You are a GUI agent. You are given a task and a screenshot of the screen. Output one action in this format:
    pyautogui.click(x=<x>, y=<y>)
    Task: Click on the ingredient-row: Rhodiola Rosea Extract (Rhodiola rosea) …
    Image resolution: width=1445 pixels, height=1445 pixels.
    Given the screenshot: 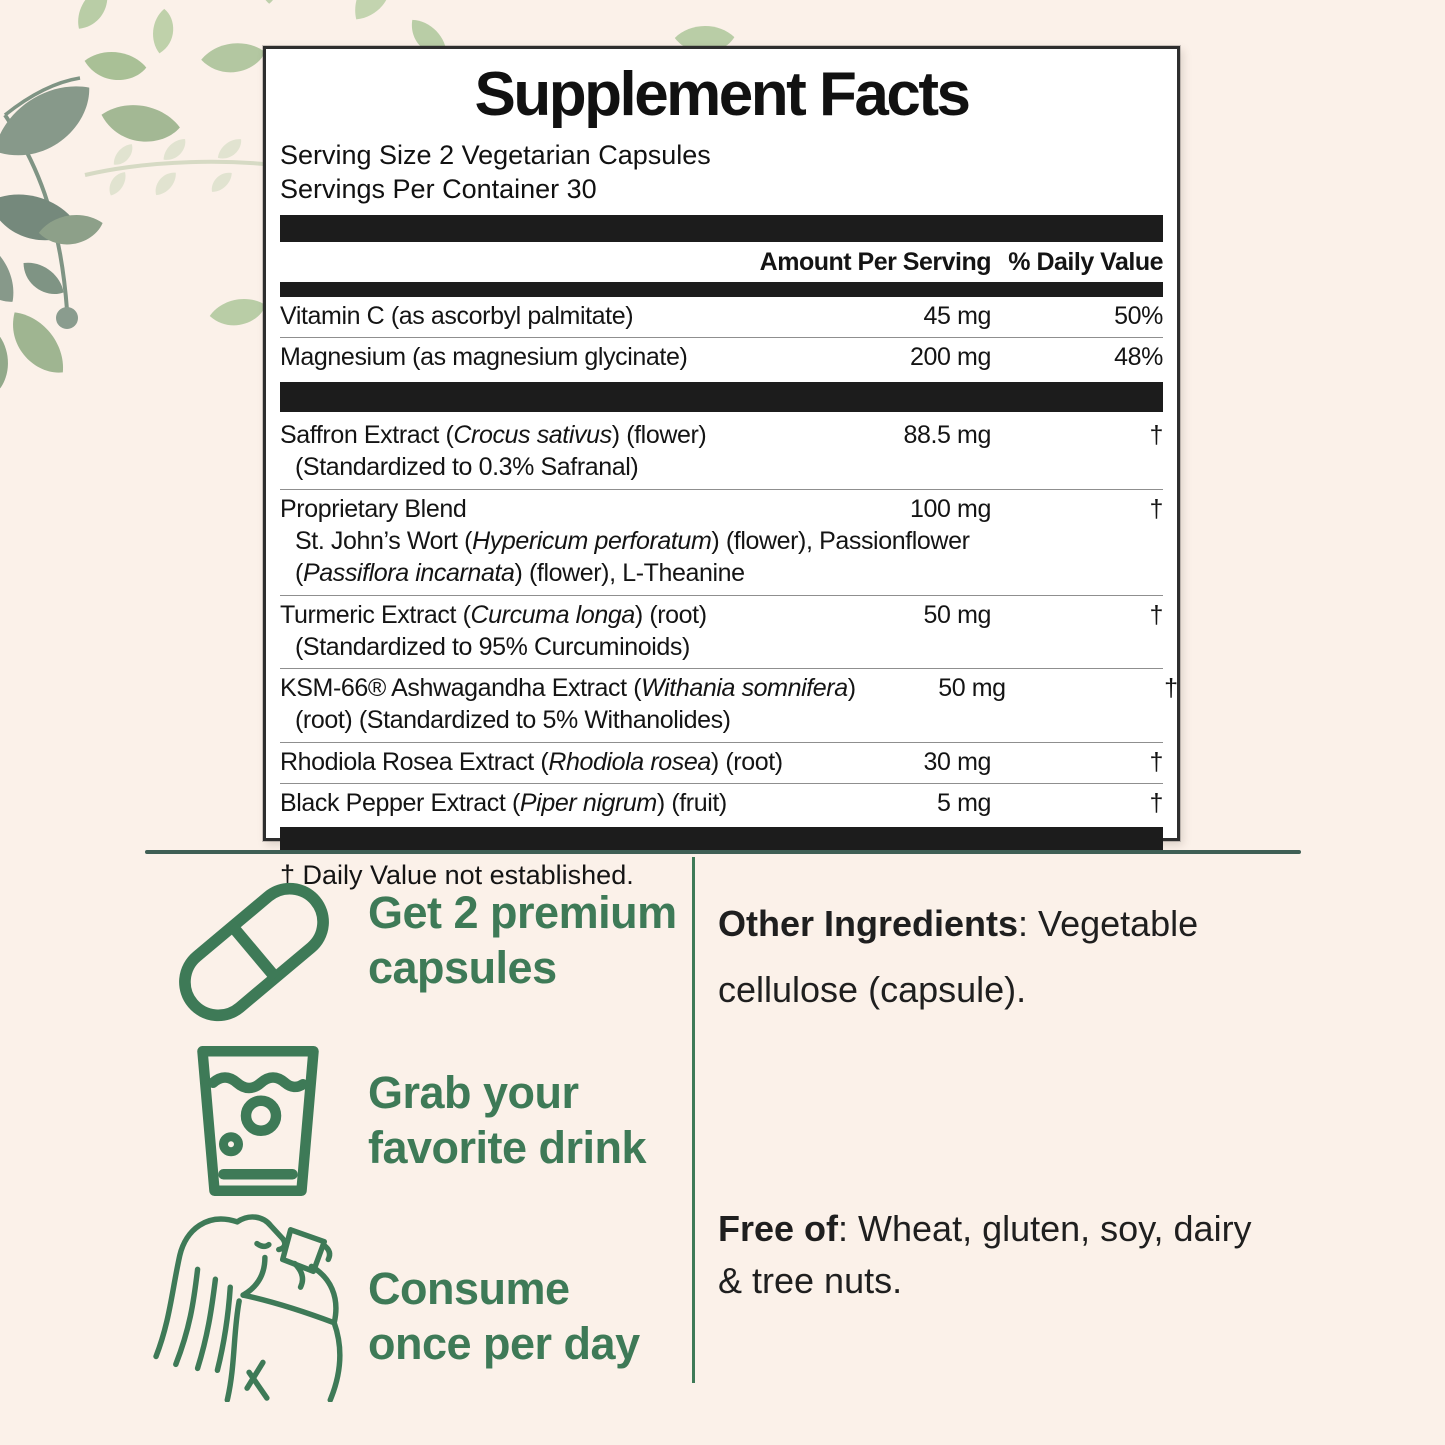 What is the action you would take?
    pyautogui.click(x=721, y=762)
    